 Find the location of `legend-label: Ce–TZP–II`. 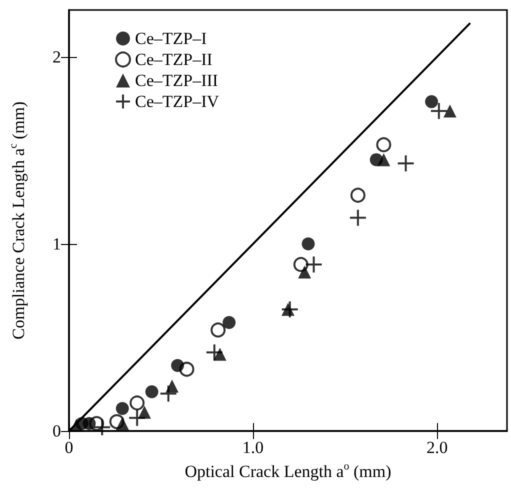

legend-label: Ce–TZP–II is located at coordinates (174, 59).